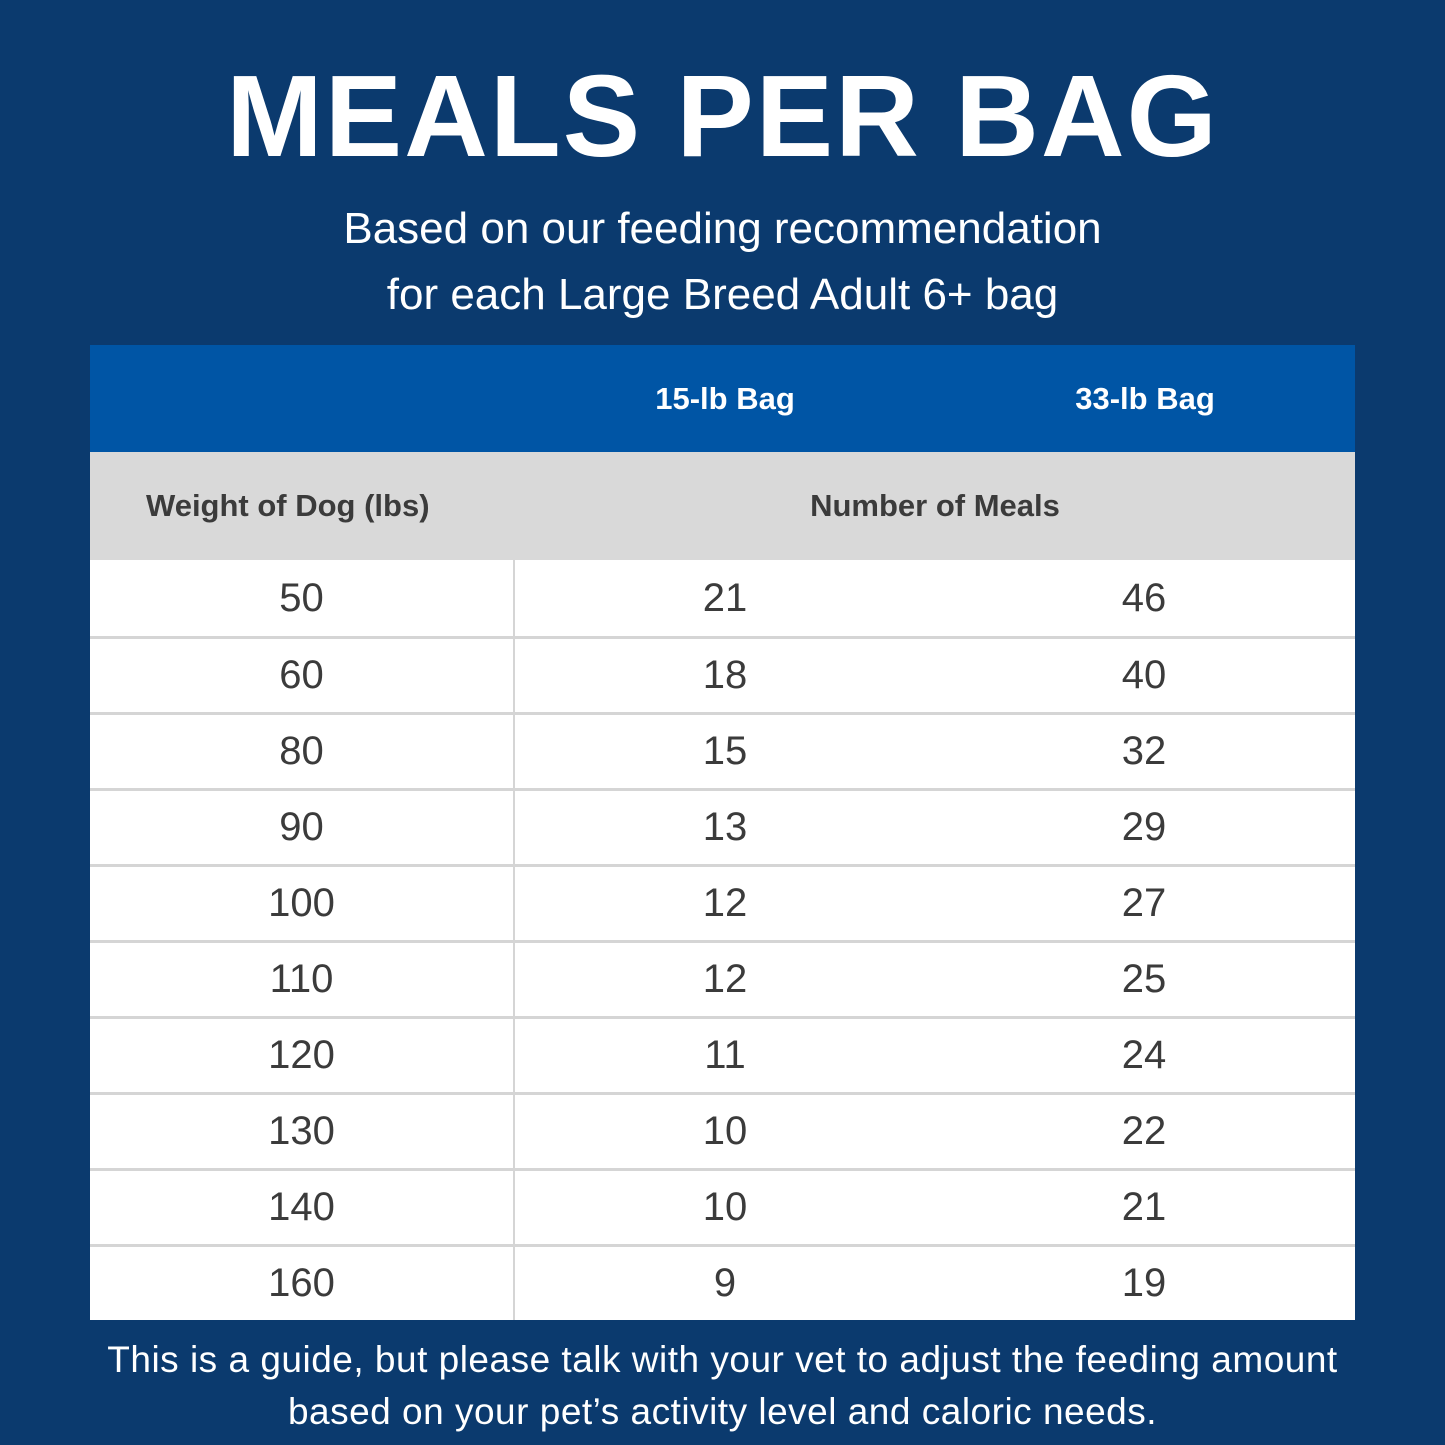 The width and height of the screenshot is (1445, 1445). Describe the element at coordinates (722, 294) in the screenshot. I see `subtitle-line-2: for each Large Breed Adult 6+ bag` at that location.